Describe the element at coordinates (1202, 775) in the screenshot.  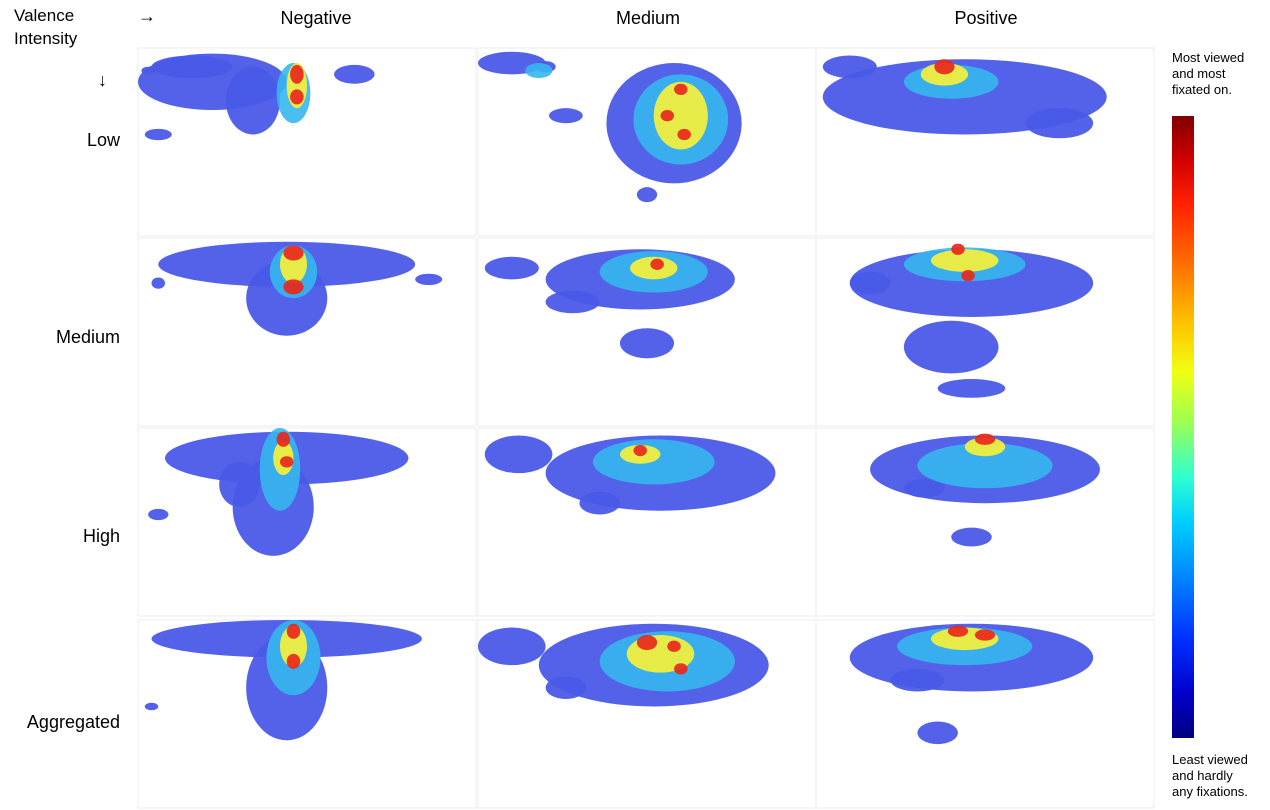
I see `colorbar-bottom-line-2: and hardly` at that location.